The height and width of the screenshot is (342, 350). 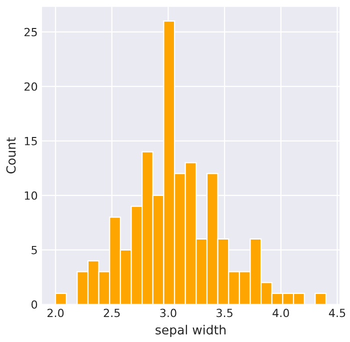 What do you see at coordinates (224, 313) in the screenshot?
I see `x-tick-label: 3.5` at bounding box center [224, 313].